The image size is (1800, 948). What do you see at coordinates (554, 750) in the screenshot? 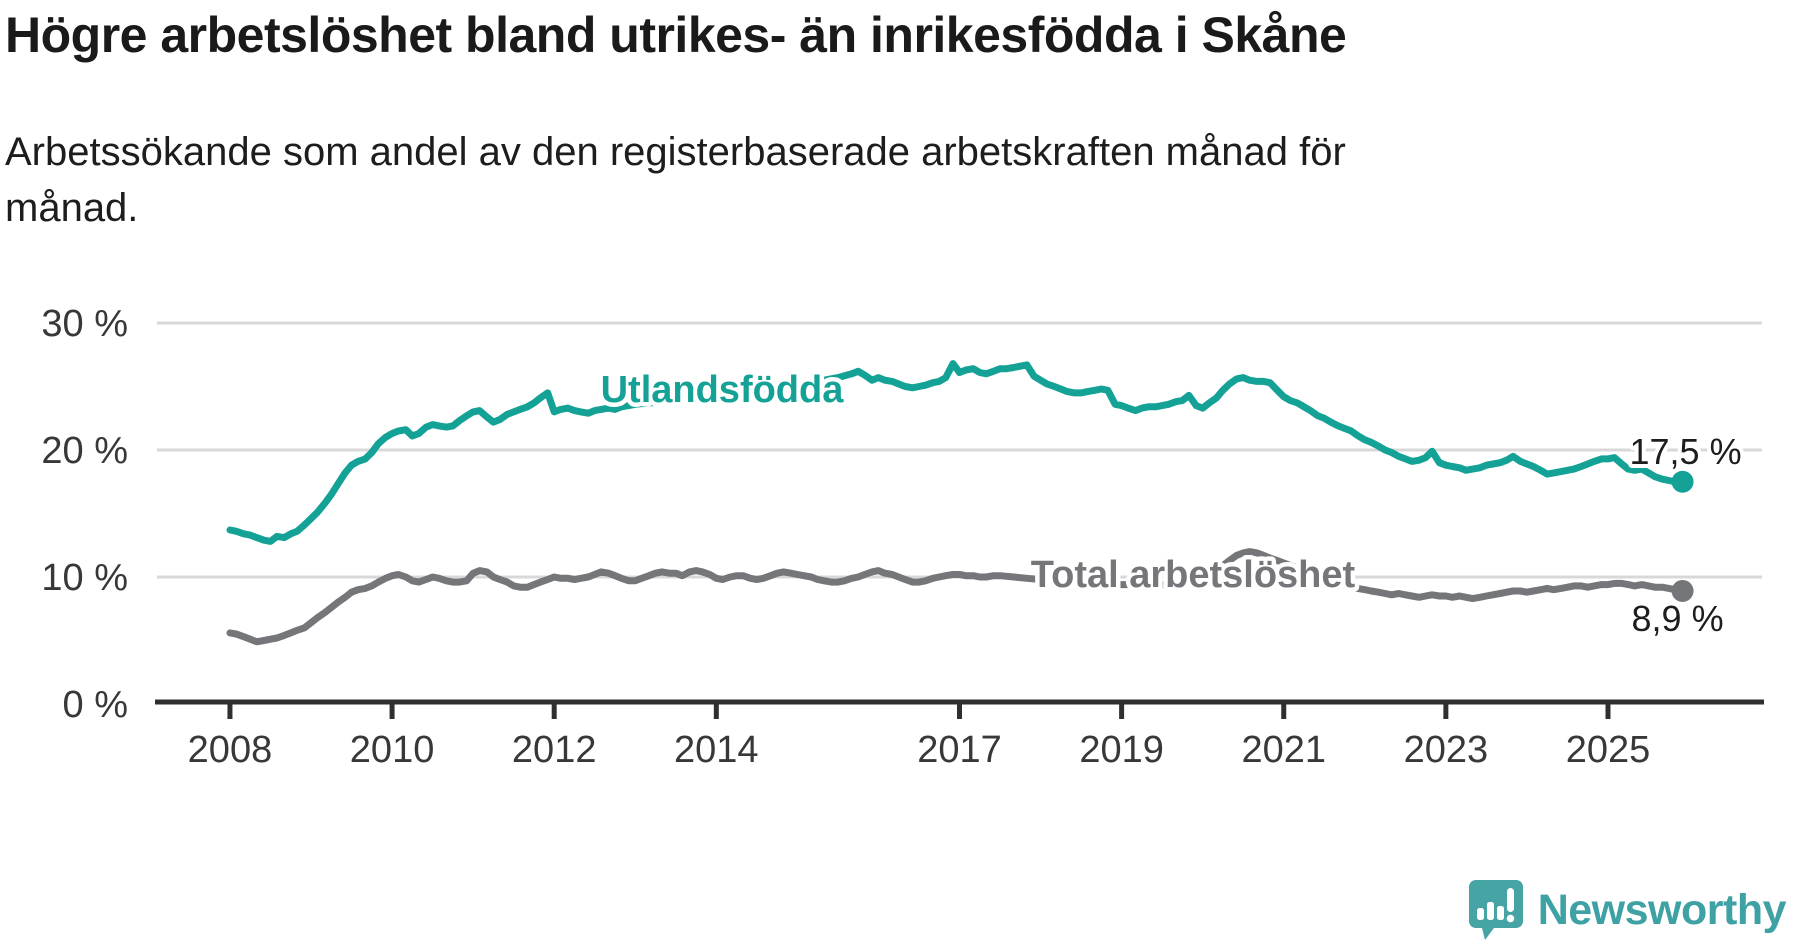
I see `x-tick-label-2012: 2012` at bounding box center [554, 750].